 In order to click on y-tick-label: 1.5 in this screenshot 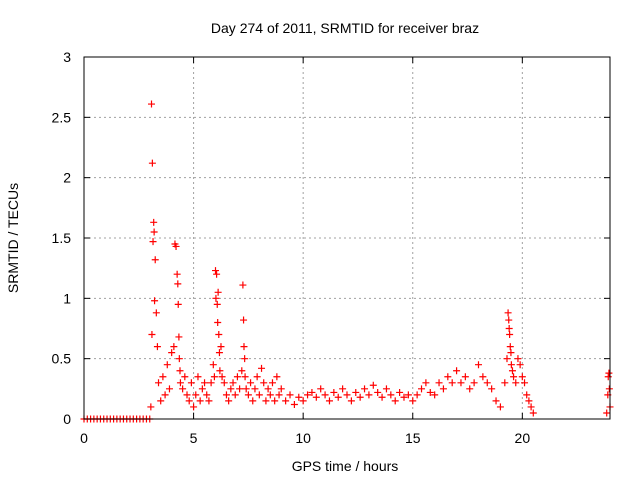, I will do `click(62, 238)`.